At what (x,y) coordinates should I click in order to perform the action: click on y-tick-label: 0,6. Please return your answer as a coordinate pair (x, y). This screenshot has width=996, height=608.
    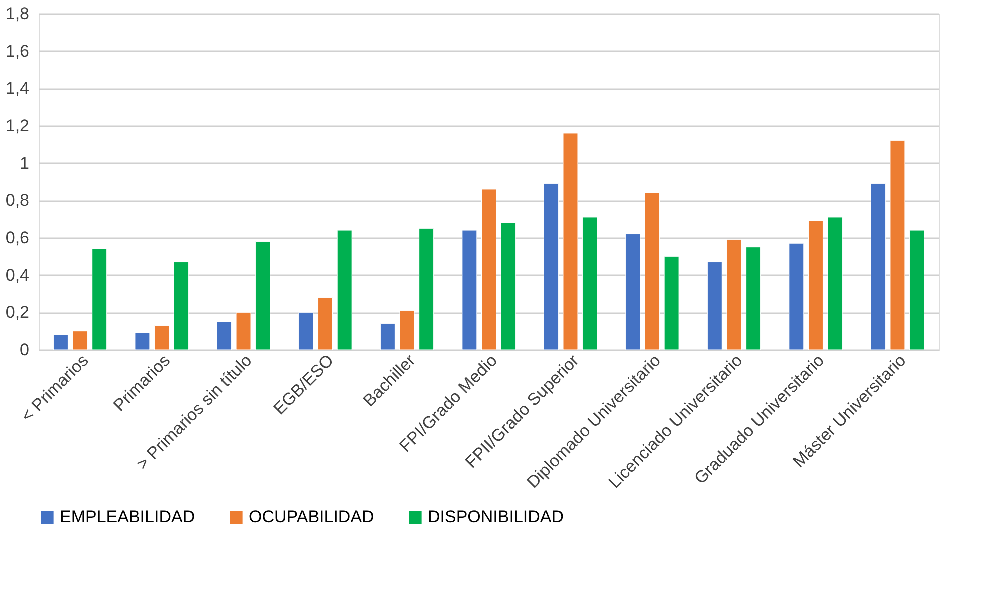
    Looking at the image, I should click on (18, 238).